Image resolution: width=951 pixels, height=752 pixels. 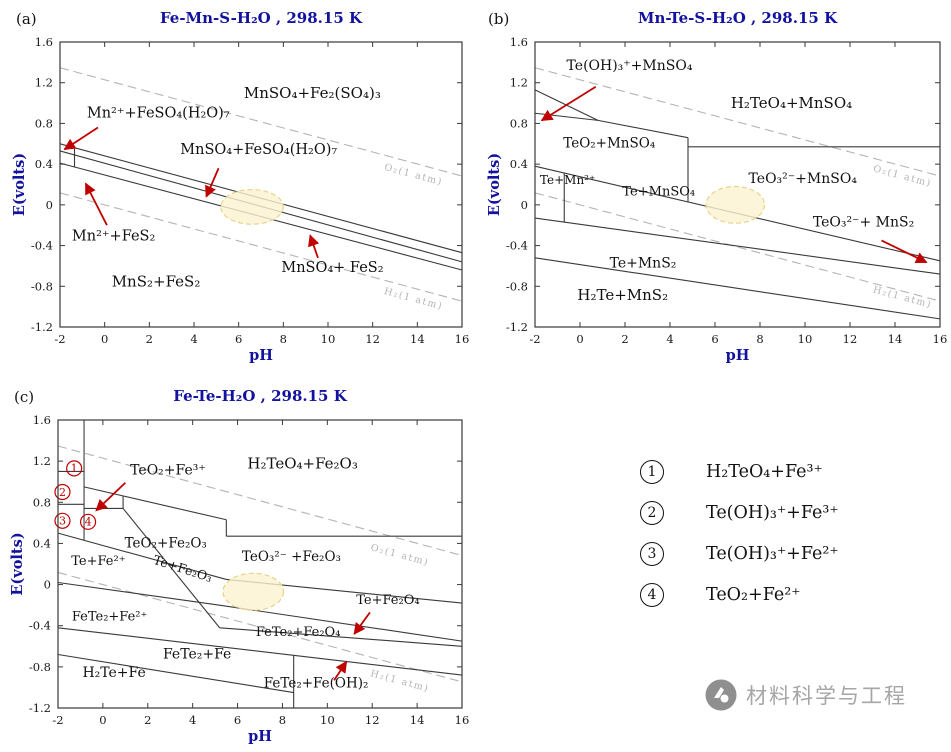 I want to click on legend-item: 3 Te(OH)₃⁺+Fe²⁺, so click(x=739, y=554).